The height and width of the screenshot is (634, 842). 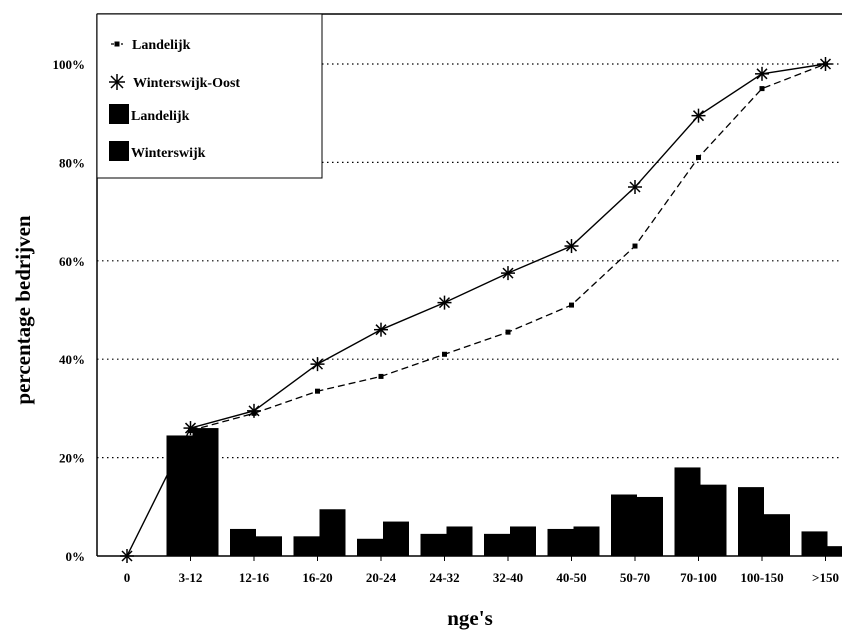 I want to click on x-tick-label: 20-24, so click(x=381, y=577).